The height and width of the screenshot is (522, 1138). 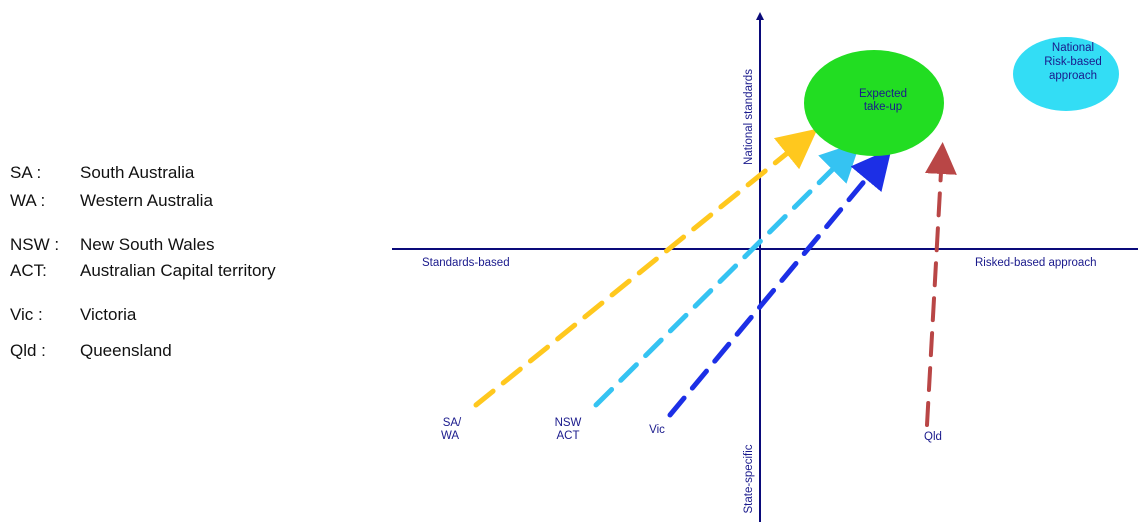 What do you see at coordinates (26, 314) in the screenshot?
I see `legend-abbr: Vic :` at bounding box center [26, 314].